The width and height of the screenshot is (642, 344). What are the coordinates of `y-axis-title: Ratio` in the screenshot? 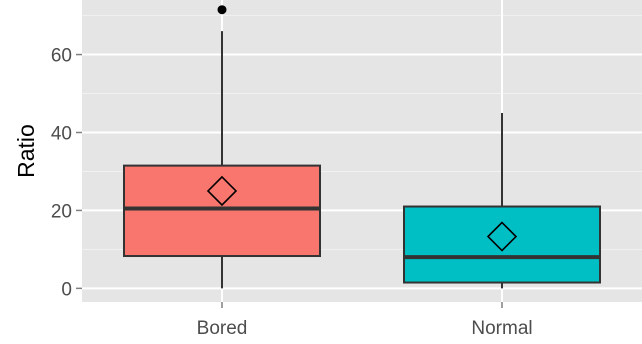 It's located at (26, 151).